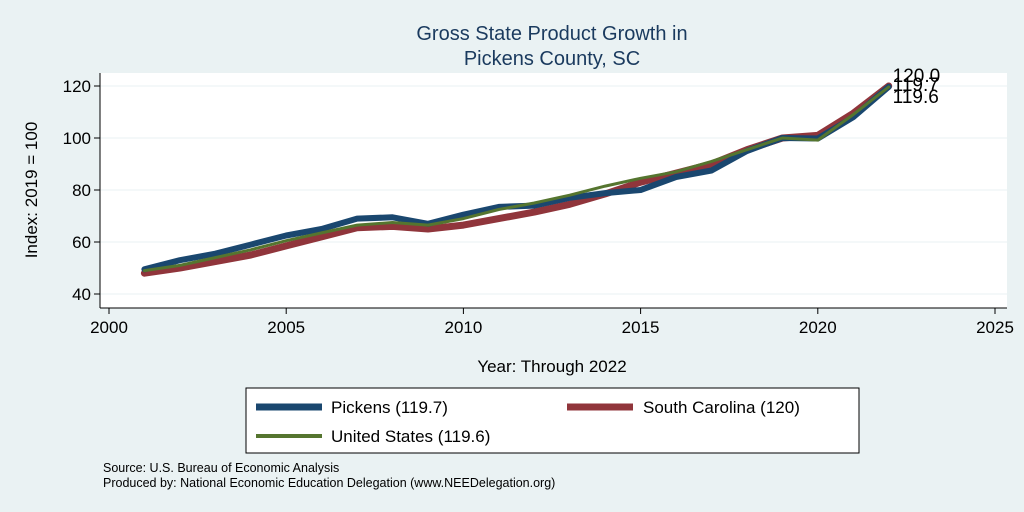 The image size is (1024, 512). I want to click on y-axis-title: Index: 2019 = 100, so click(31, 190).